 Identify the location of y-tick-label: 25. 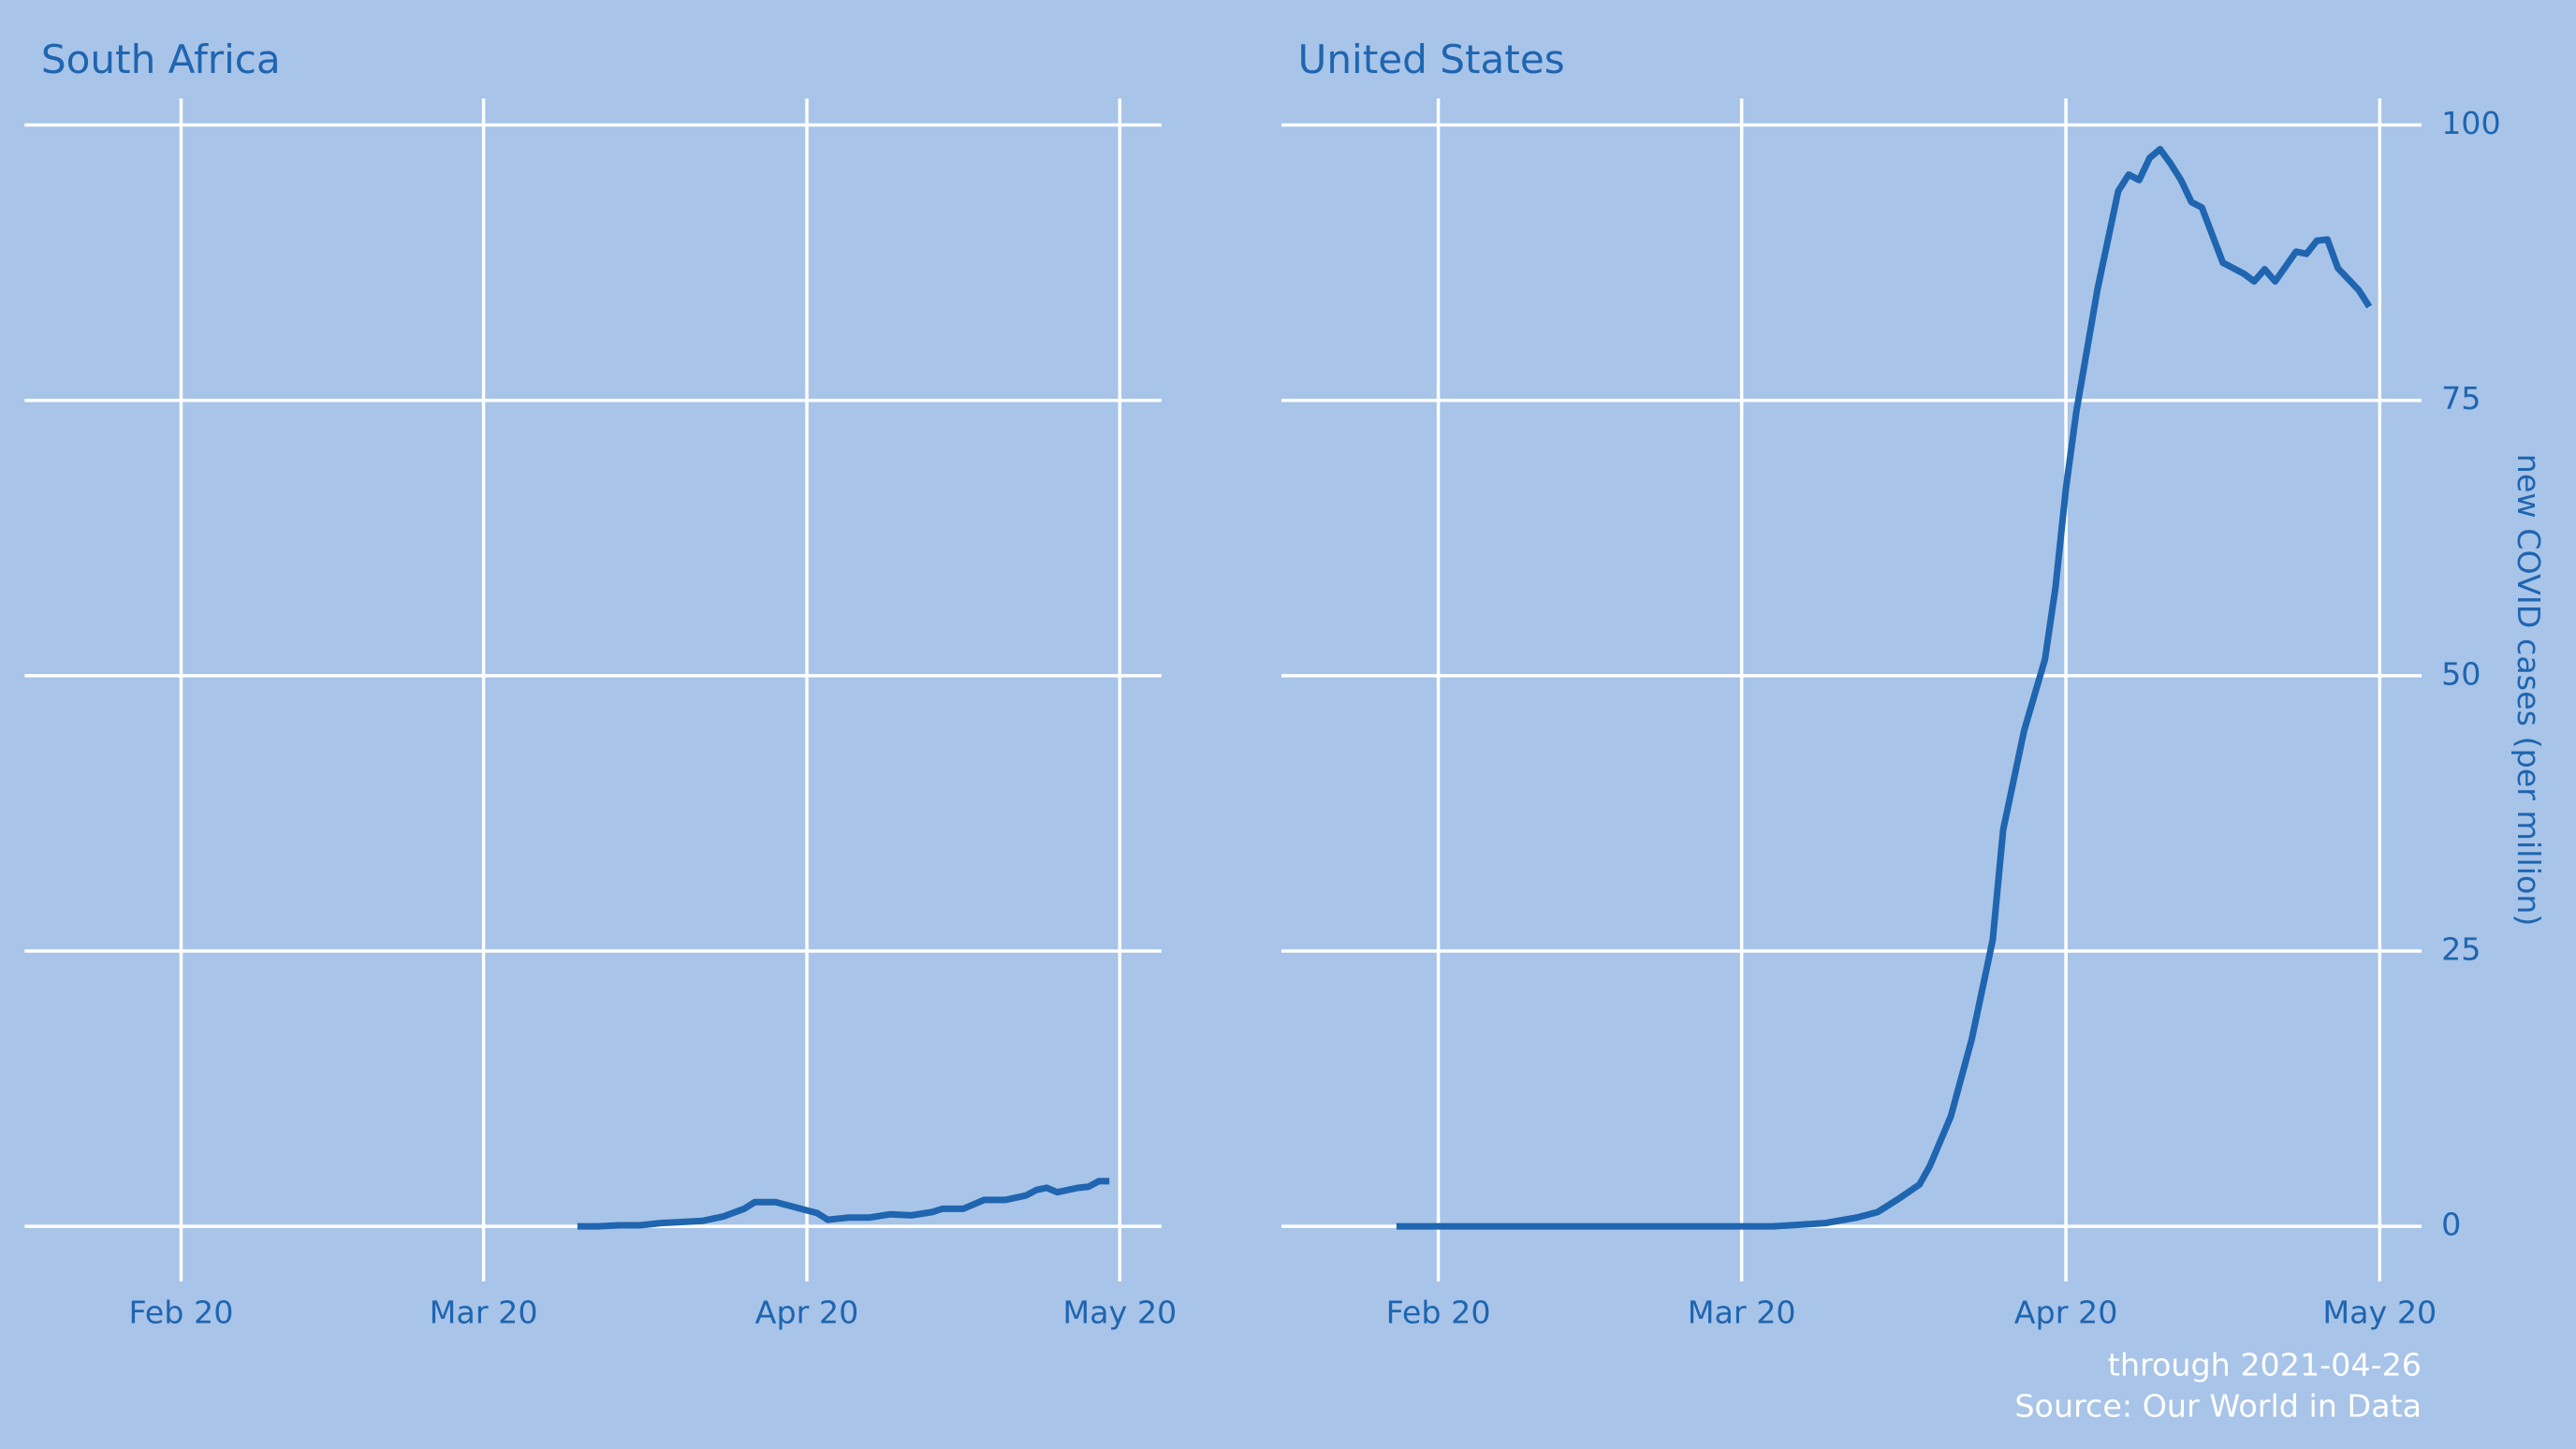
(2461, 948).